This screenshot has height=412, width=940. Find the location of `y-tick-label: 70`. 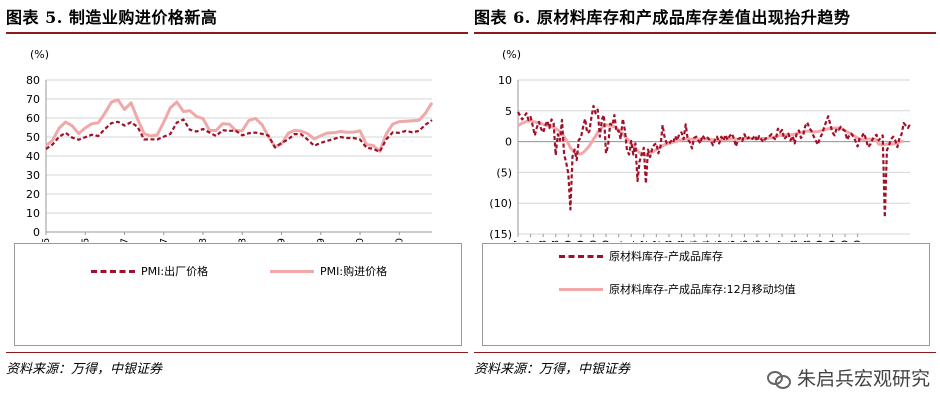

y-tick-label: 70 is located at coordinates (33, 99).